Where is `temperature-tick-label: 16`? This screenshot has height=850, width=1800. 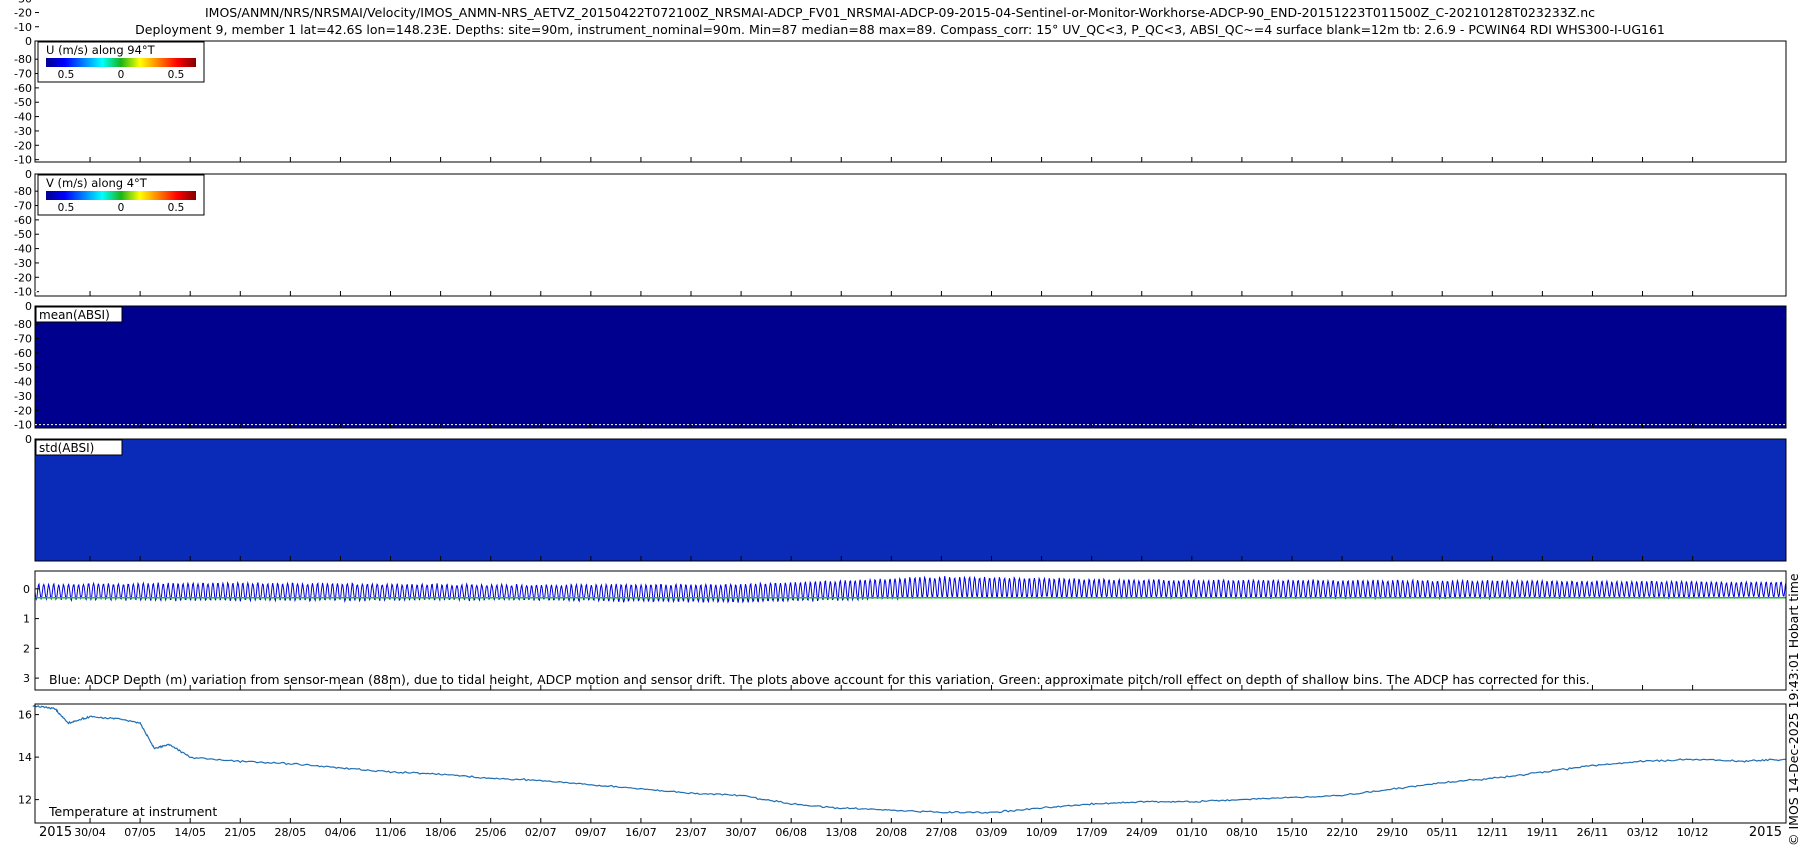
temperature-tick-label: 16 is located at coordinates (25, 715).